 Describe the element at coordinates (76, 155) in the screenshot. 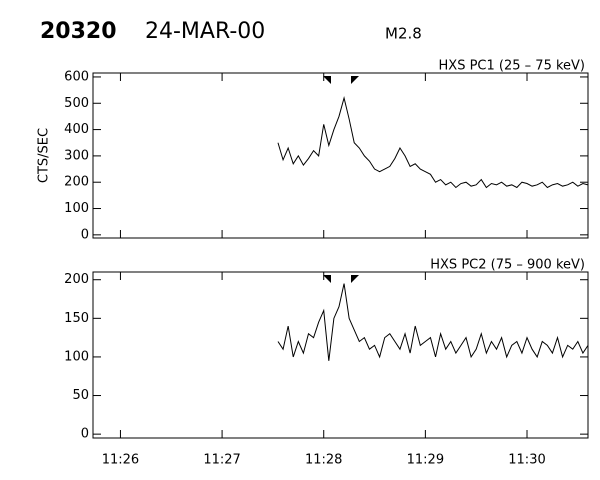

I see `y-tick-label: 300` at that location.